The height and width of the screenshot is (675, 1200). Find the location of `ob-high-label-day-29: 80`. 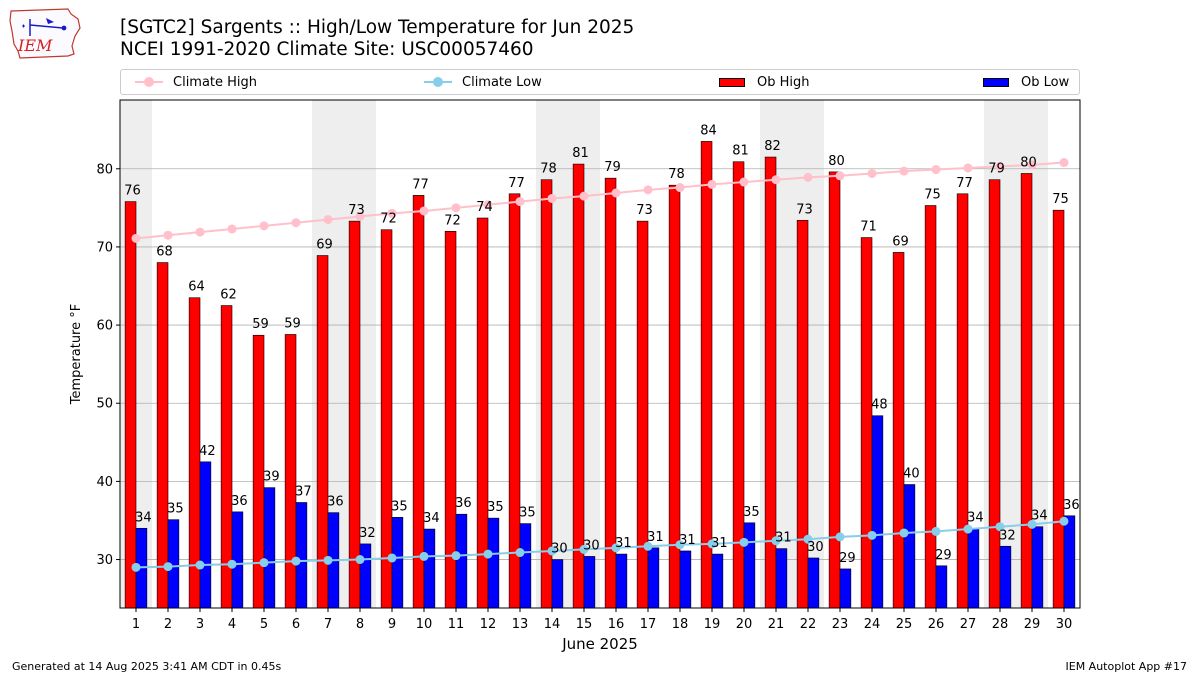

ob-high-label-day-29: 80 is located at coordinates (1028, 162).